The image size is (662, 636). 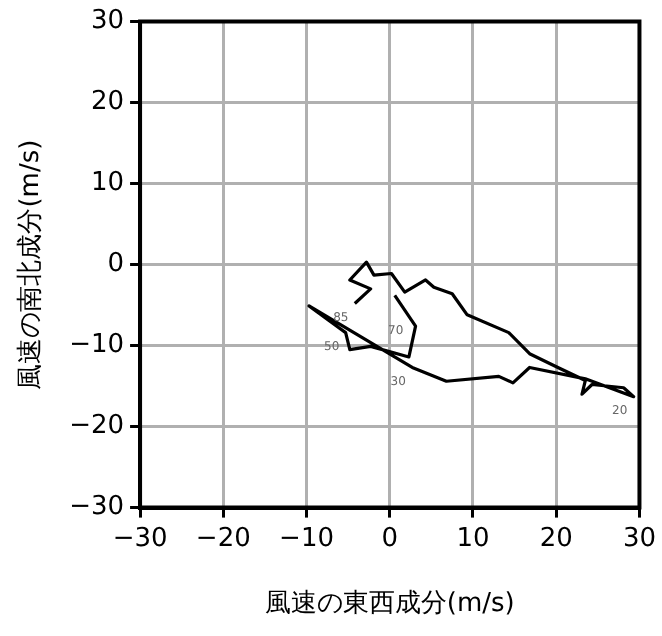 What do you see at coordinates (31, 264) in the screenshot?
I see `y-axis-title: 風速の南北成分(m/s)` at bounding box center [31, 264].